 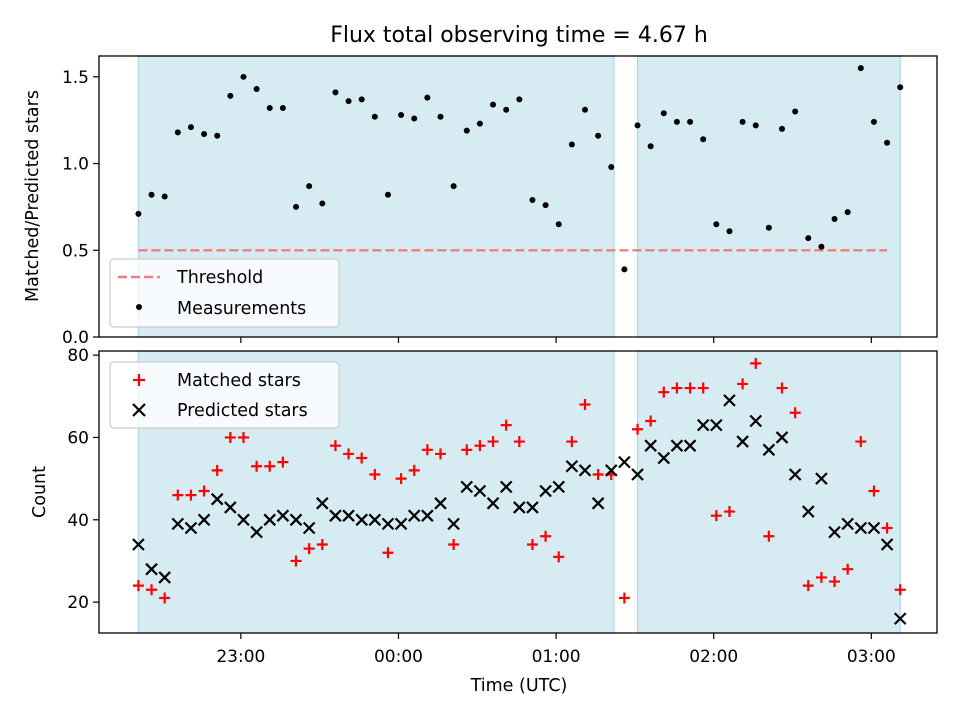 I want to click on bottom-y-tick-label: 80, so click(x=78, y=356).